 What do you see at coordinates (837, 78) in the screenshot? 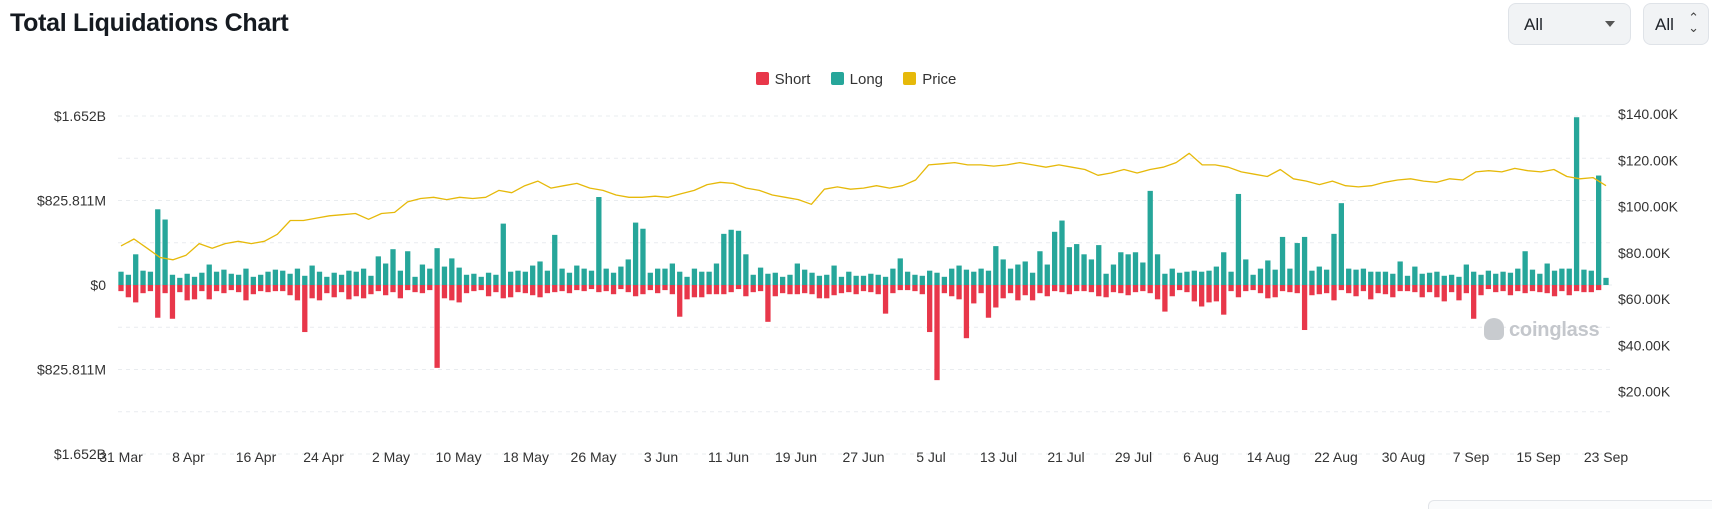
I see `legend-swatch-long` at bounding box center [837, 78].